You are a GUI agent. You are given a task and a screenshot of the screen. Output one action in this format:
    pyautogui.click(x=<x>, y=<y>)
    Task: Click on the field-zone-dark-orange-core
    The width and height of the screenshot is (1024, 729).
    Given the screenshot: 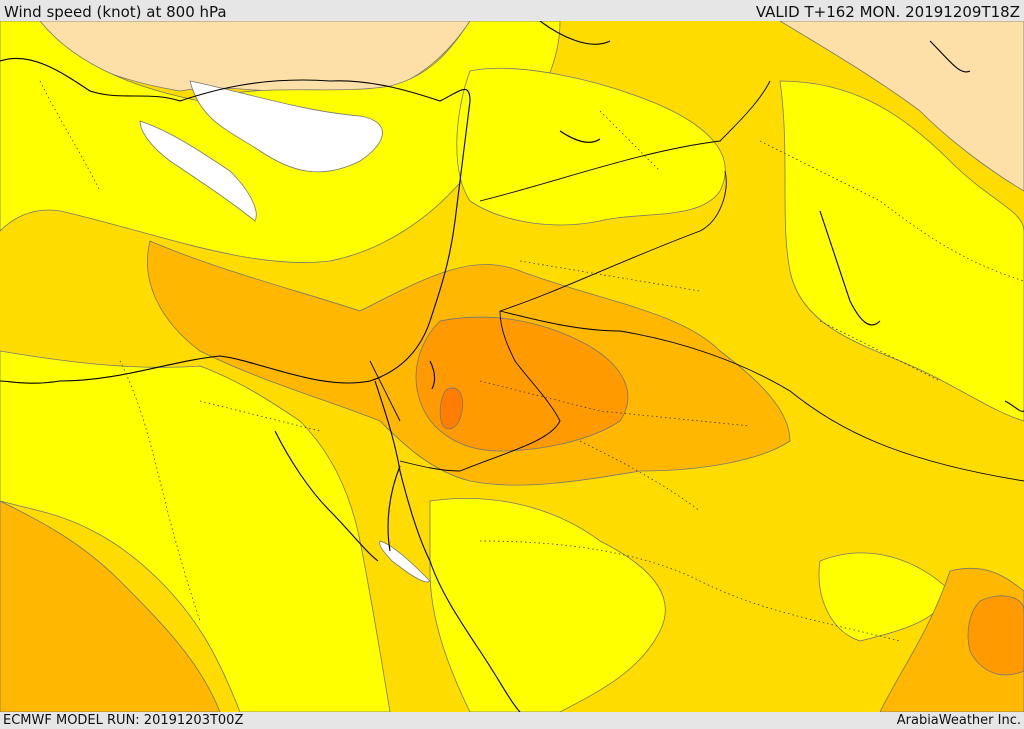 What is the action you would take?
    pyautogui.click(x=522, y=384)
    